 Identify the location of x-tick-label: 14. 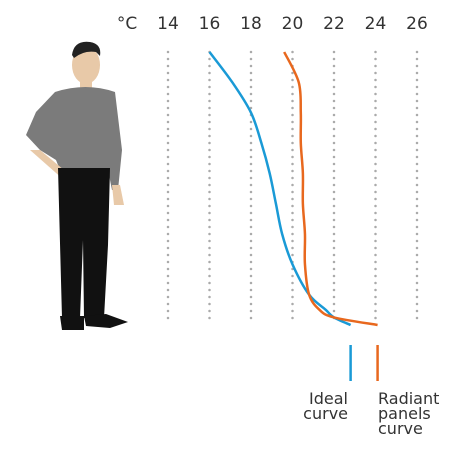
(168, 24).